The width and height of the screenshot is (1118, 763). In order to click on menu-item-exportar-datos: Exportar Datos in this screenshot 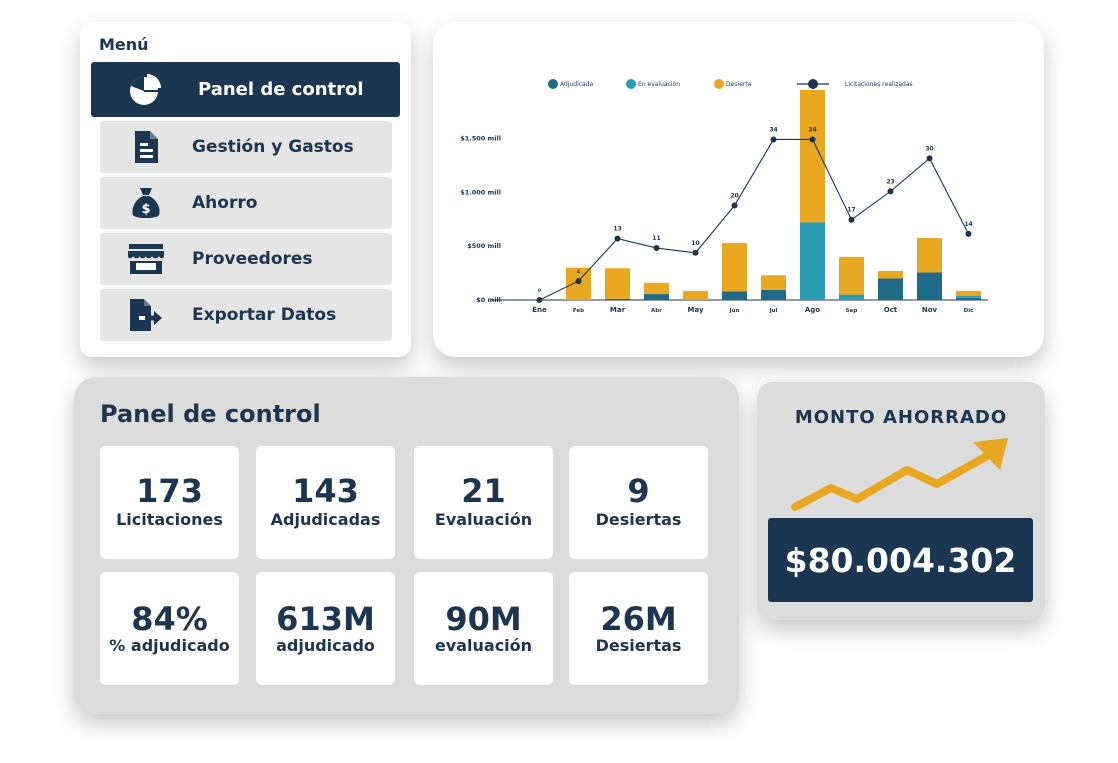, I will do `click(246, 315)`.